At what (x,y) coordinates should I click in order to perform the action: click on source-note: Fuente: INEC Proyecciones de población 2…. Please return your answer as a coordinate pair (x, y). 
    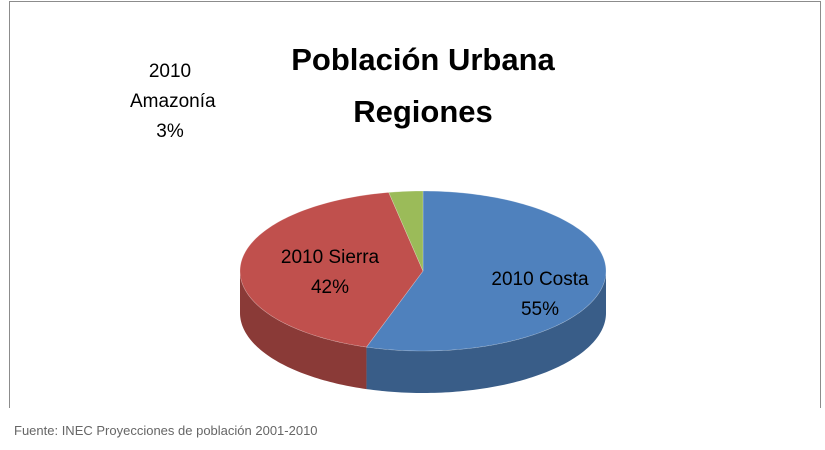
    Looking at the image, I should click on (166, 430).